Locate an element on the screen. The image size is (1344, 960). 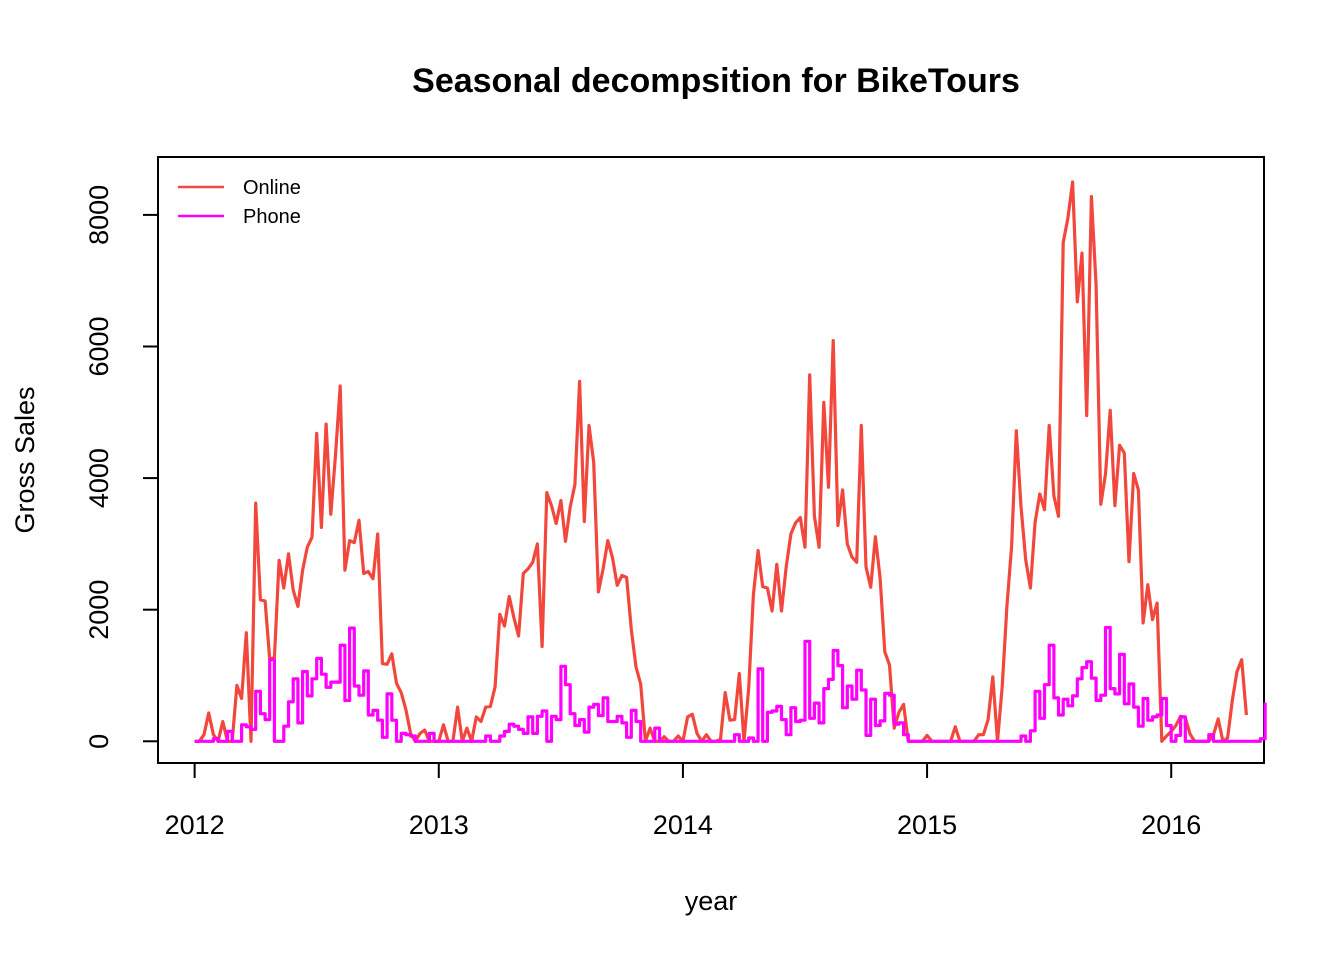
x-tick-label: 2013 is located at coordinates (439, 825).